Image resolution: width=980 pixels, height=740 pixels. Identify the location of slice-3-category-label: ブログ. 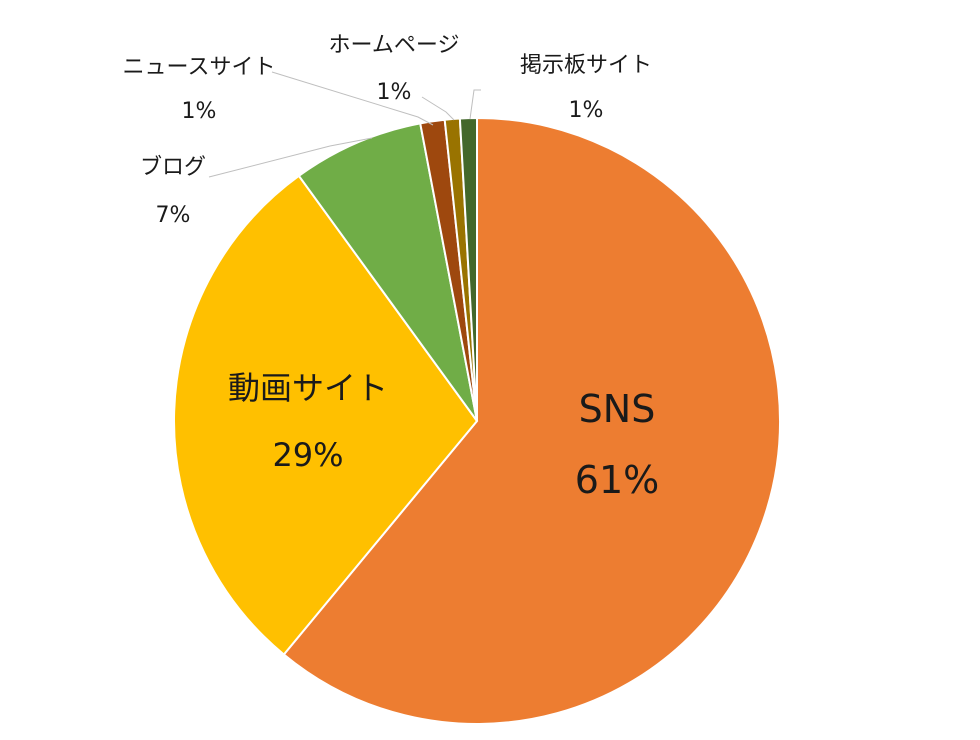
(173, 167).